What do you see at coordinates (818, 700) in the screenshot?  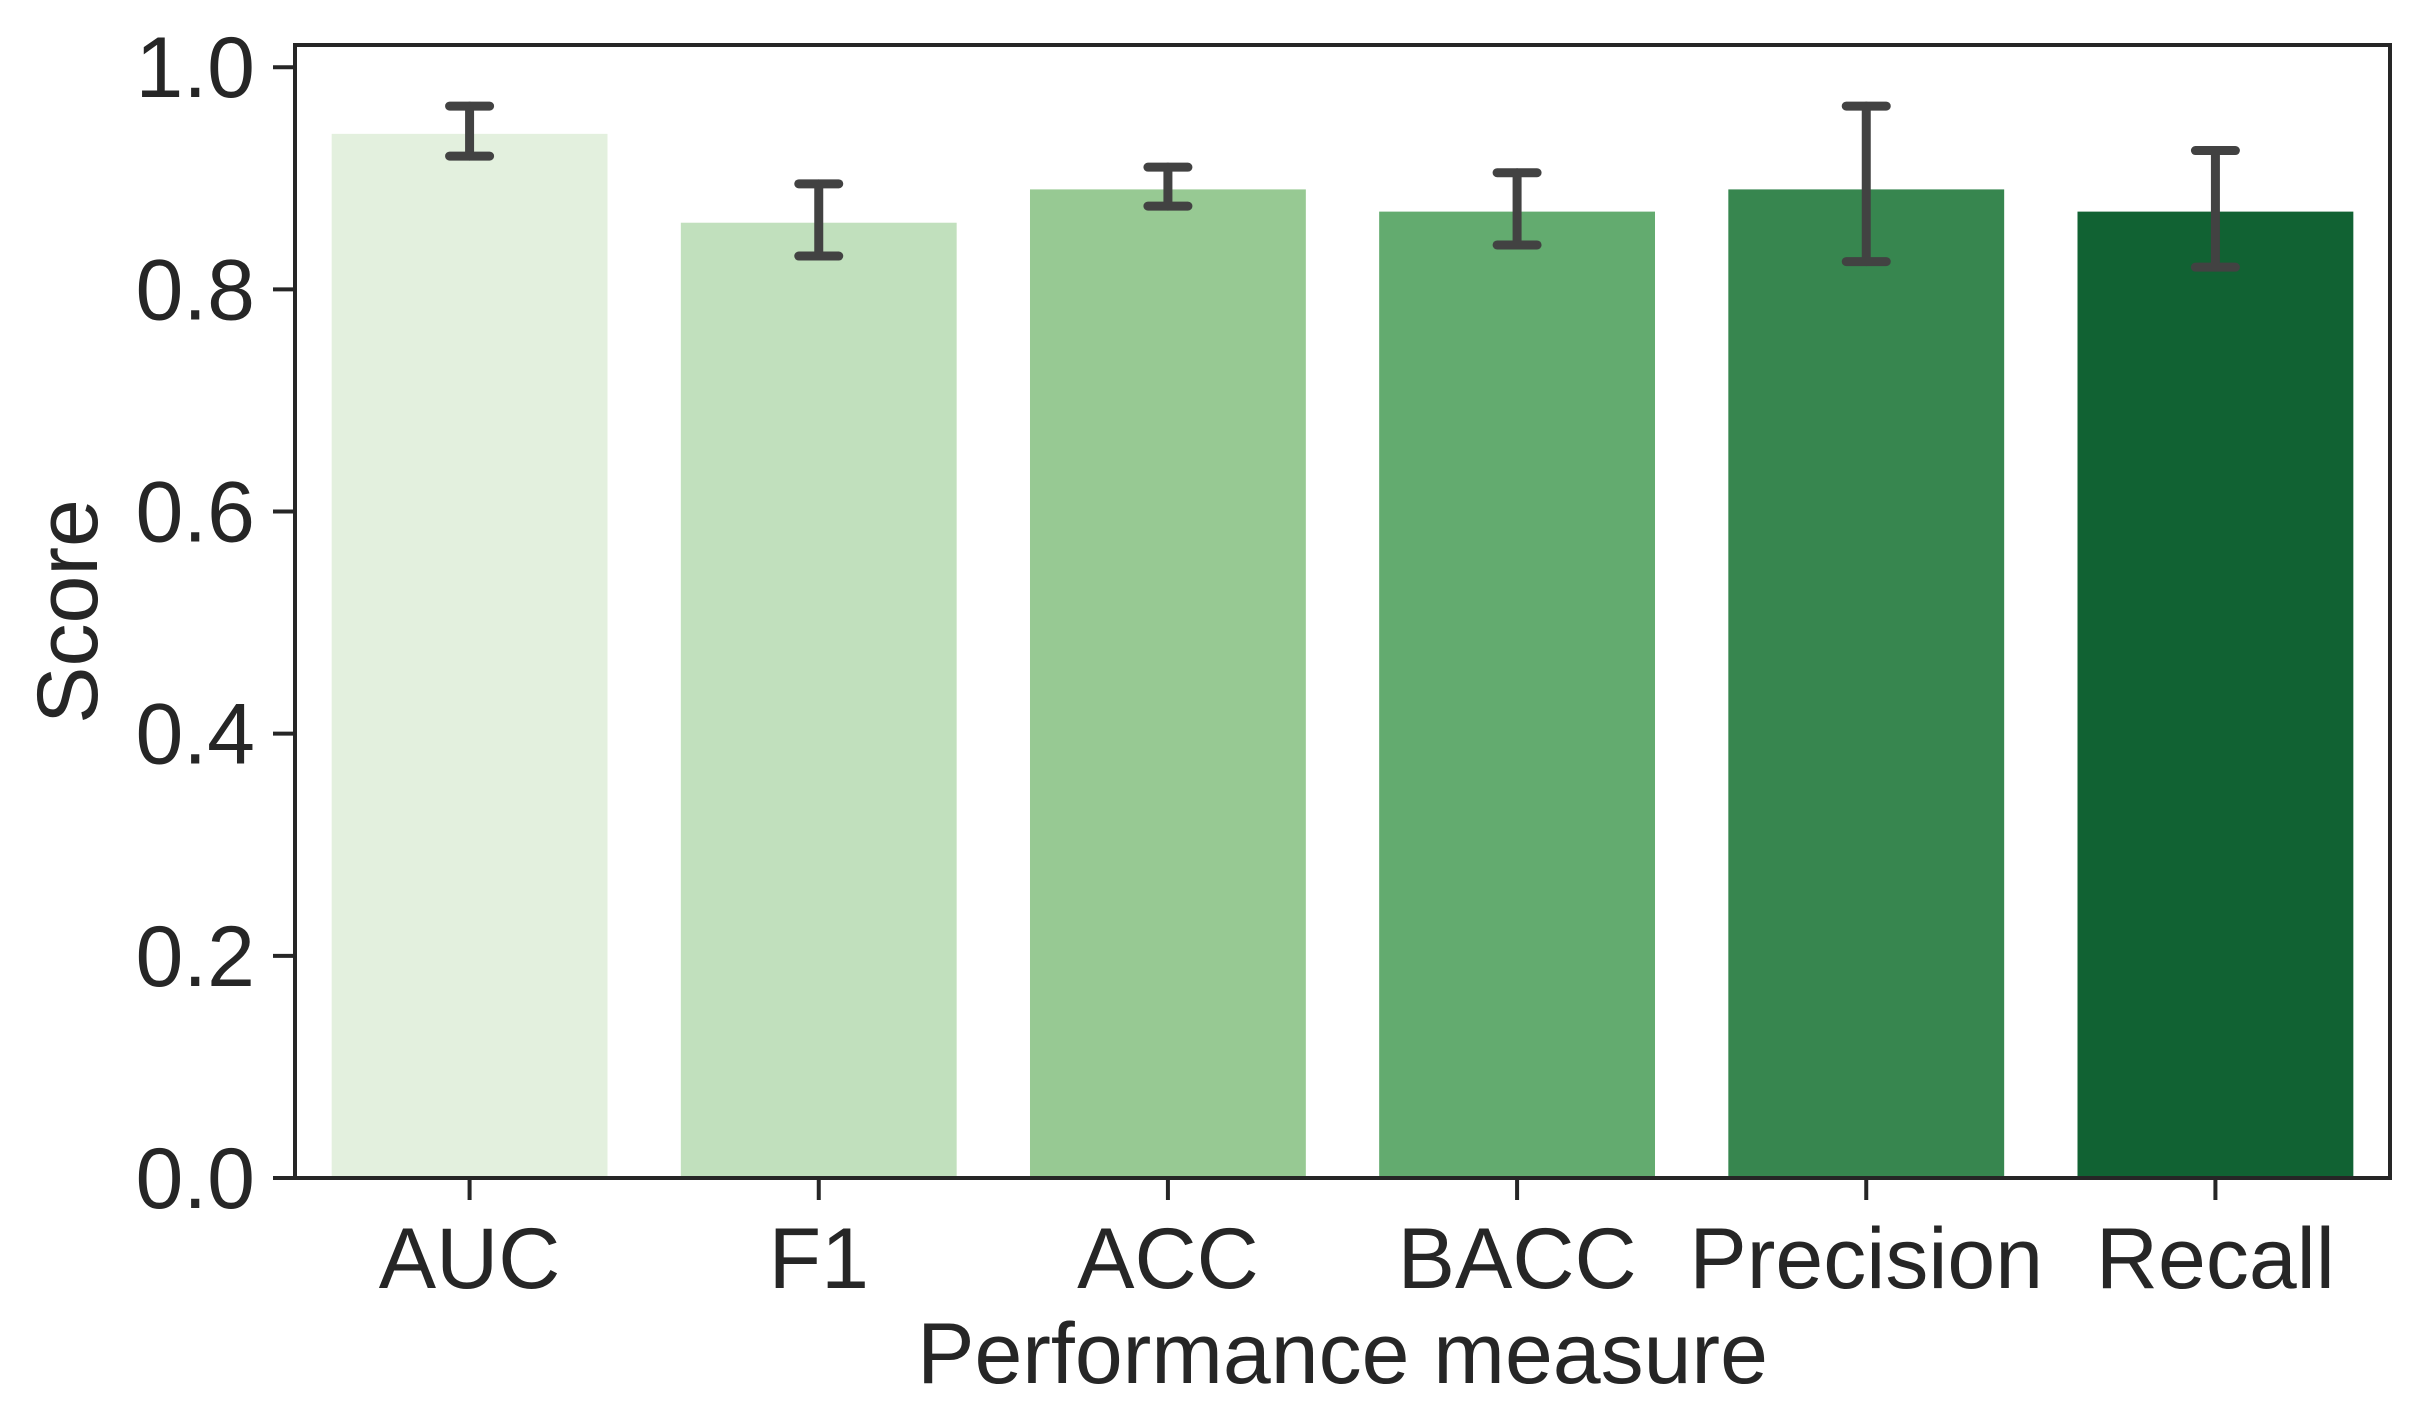 I see `bar-f1` at bounding box center [818, 700].